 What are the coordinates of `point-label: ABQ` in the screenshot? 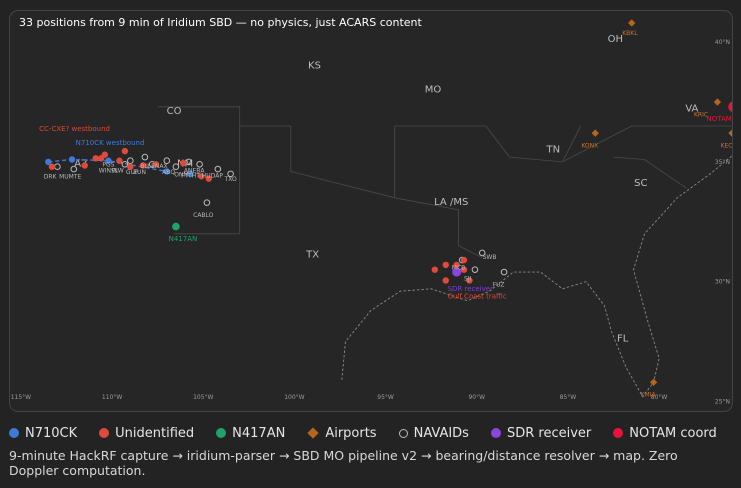 It's located at (168, 172).